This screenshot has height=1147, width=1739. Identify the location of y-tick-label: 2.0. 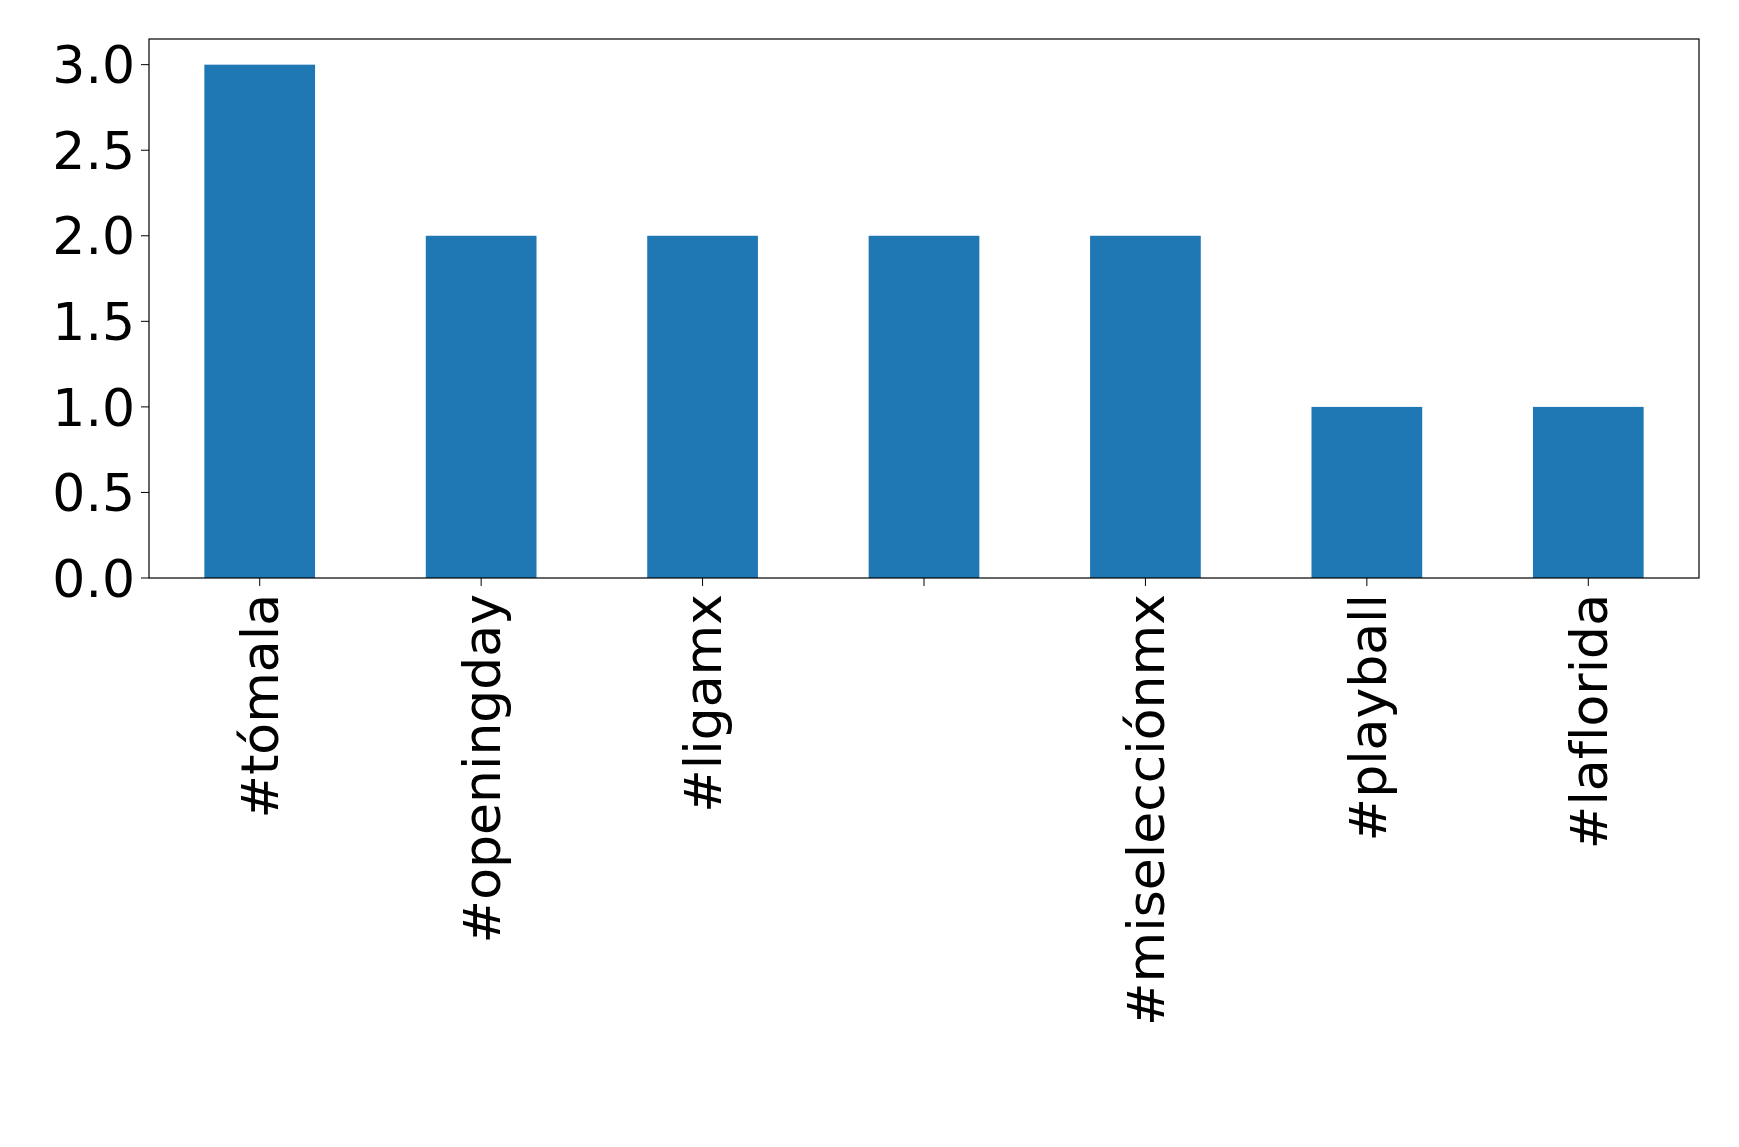
(93, 236).